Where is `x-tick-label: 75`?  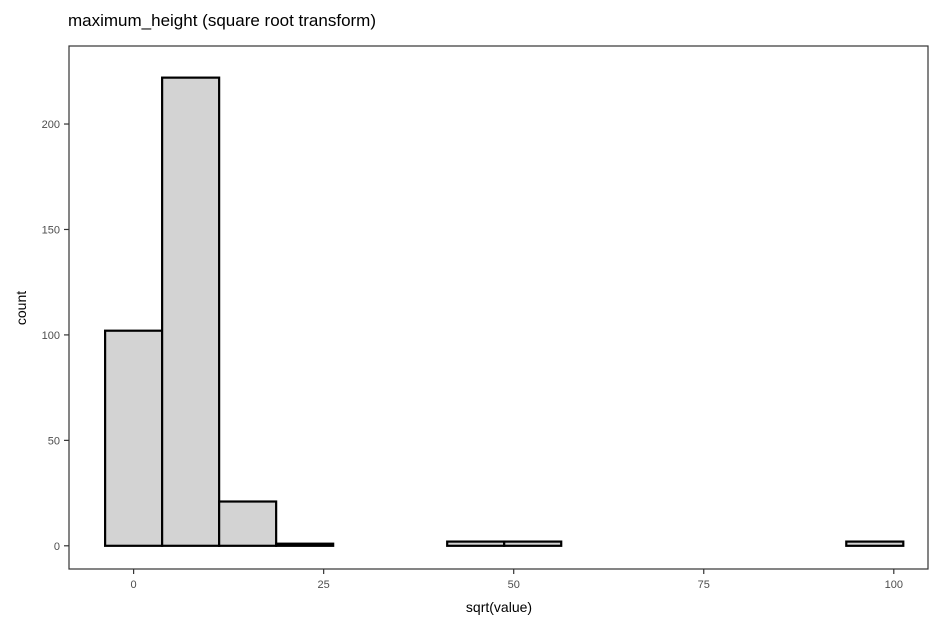 x-tick-label: 75 is located at coordinates (704, 585).